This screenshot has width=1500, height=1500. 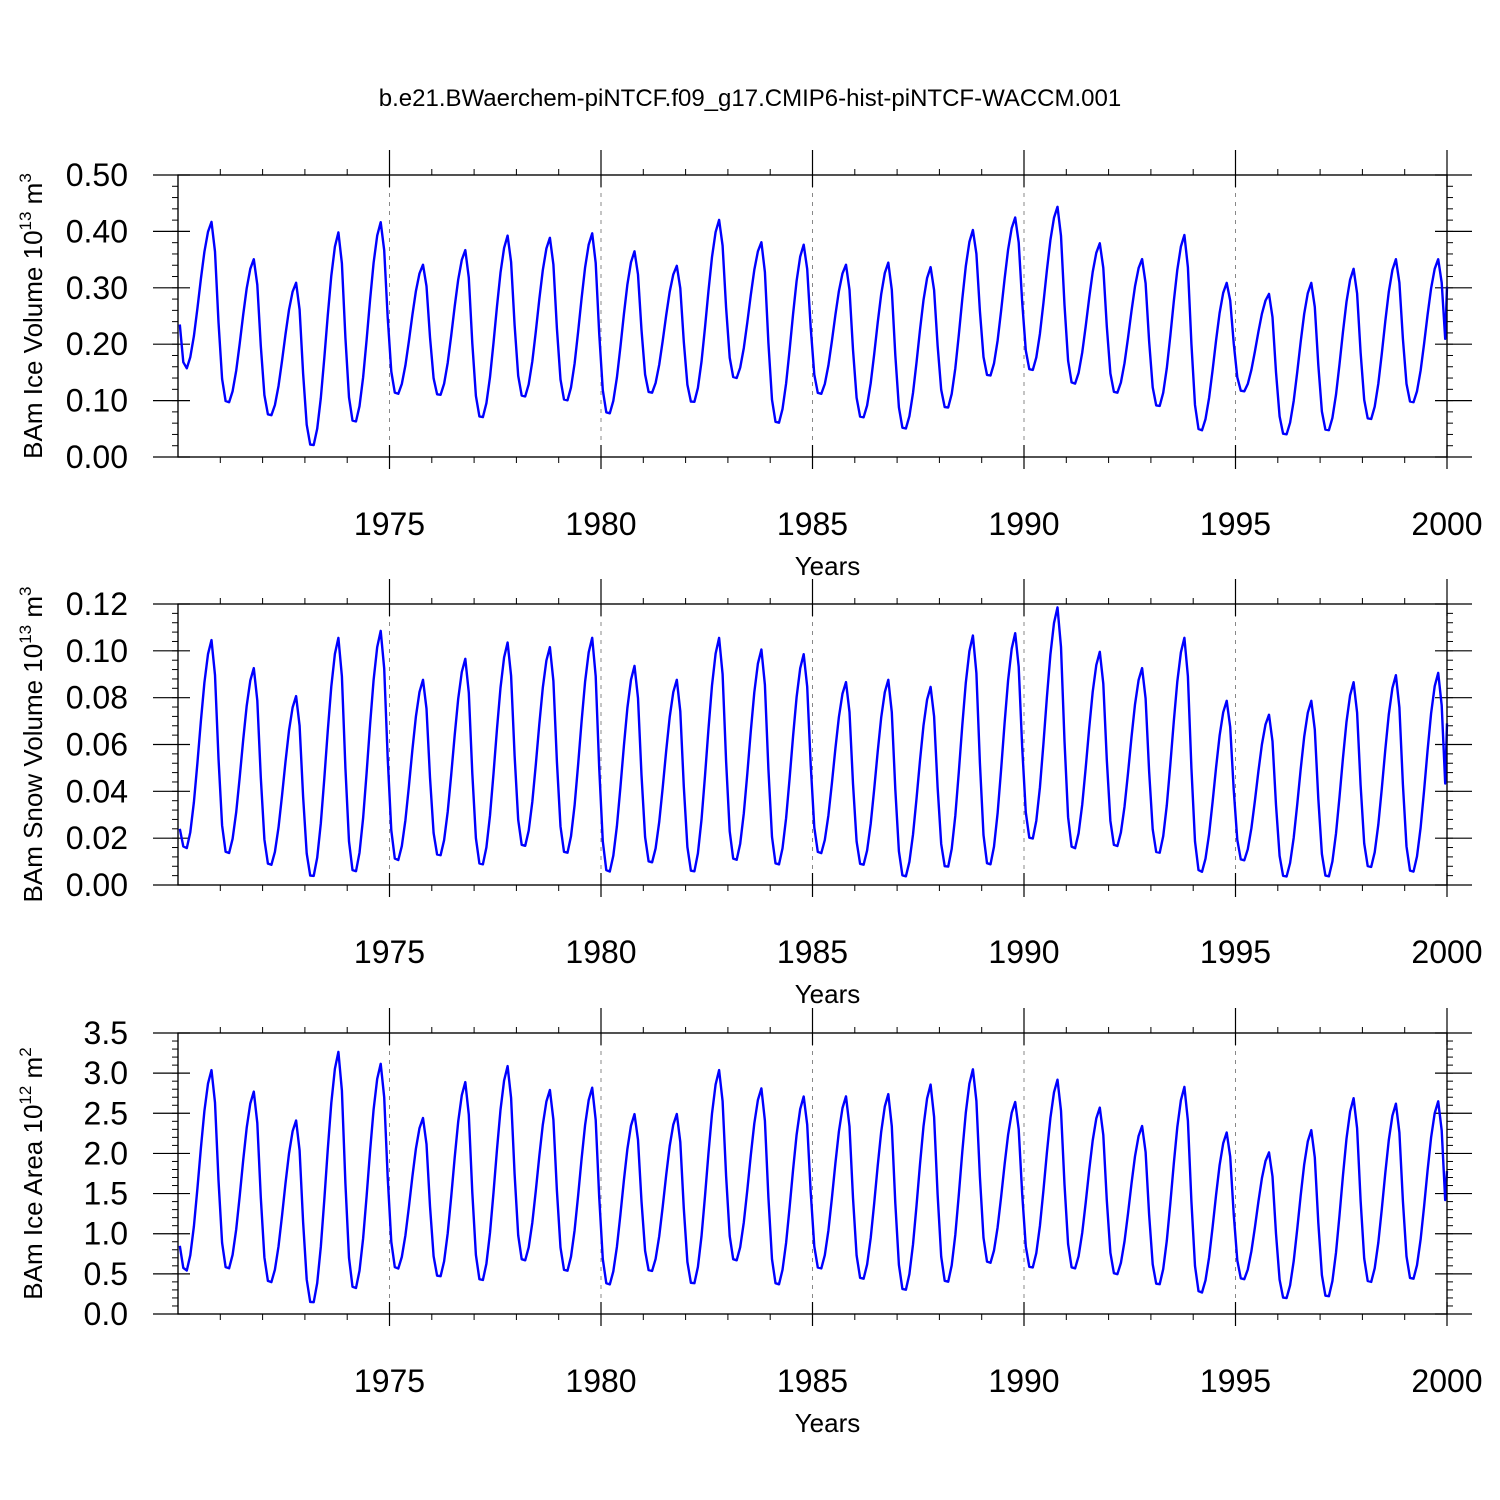 I want to click on y-tick-label: 0.06, so click(x=97, y=745).